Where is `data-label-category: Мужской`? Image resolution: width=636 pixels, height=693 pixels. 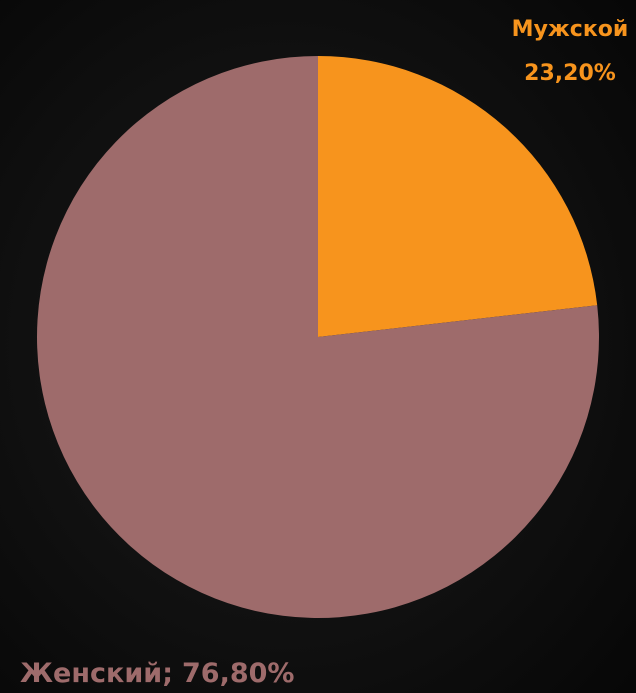 data-label-category: Мужской is located at coordinates (570, 29).